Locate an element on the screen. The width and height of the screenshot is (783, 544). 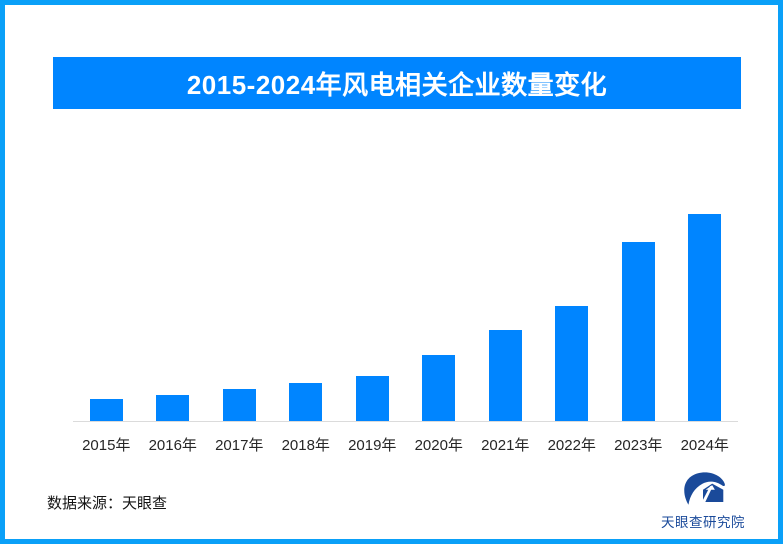
bar-2018年 is located at coordinates (306, 402).